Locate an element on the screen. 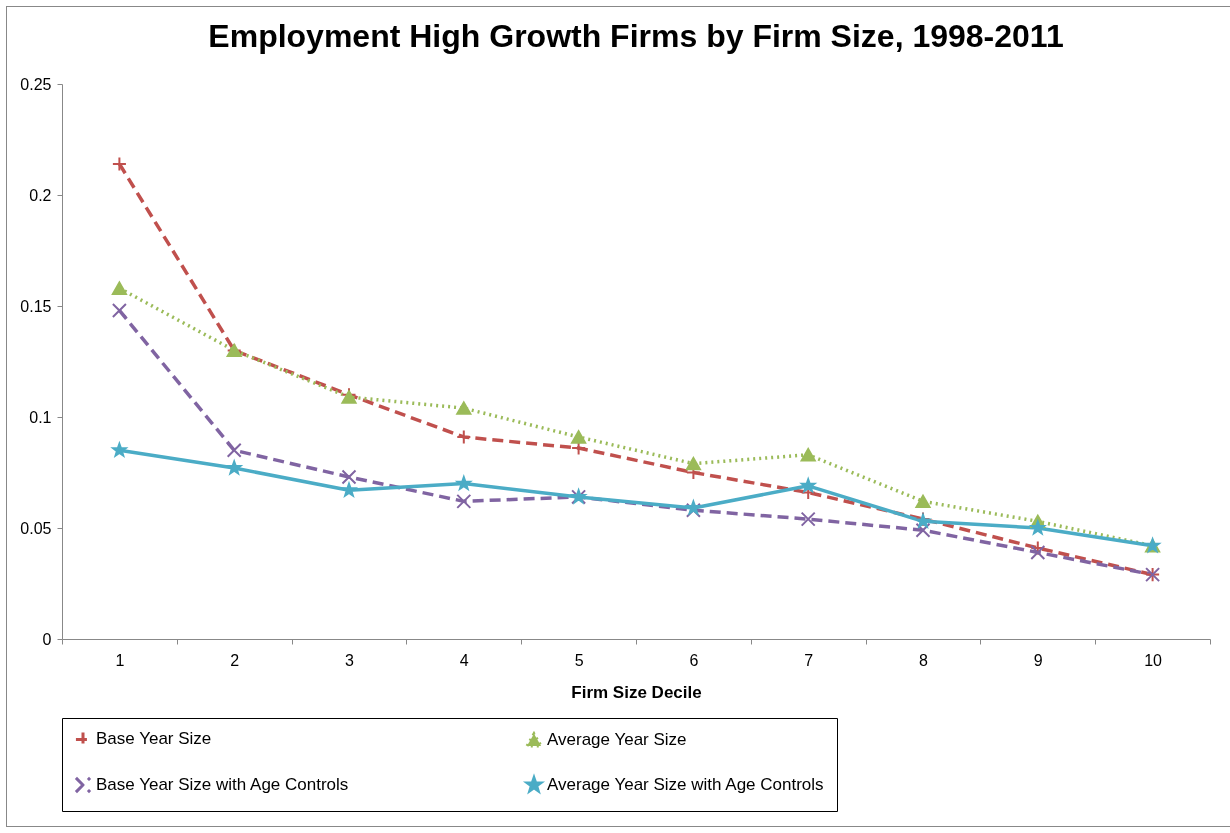  legend-label: Average Year Size is located at coordinates (617, 739).